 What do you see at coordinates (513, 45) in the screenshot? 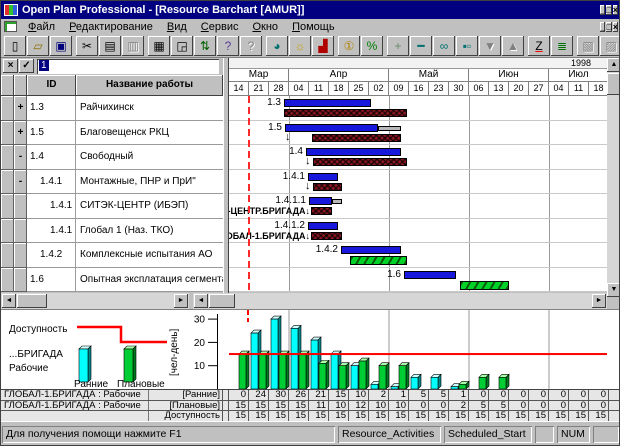
I see `move-up-button: ▲` at bounding box center [513, 45].